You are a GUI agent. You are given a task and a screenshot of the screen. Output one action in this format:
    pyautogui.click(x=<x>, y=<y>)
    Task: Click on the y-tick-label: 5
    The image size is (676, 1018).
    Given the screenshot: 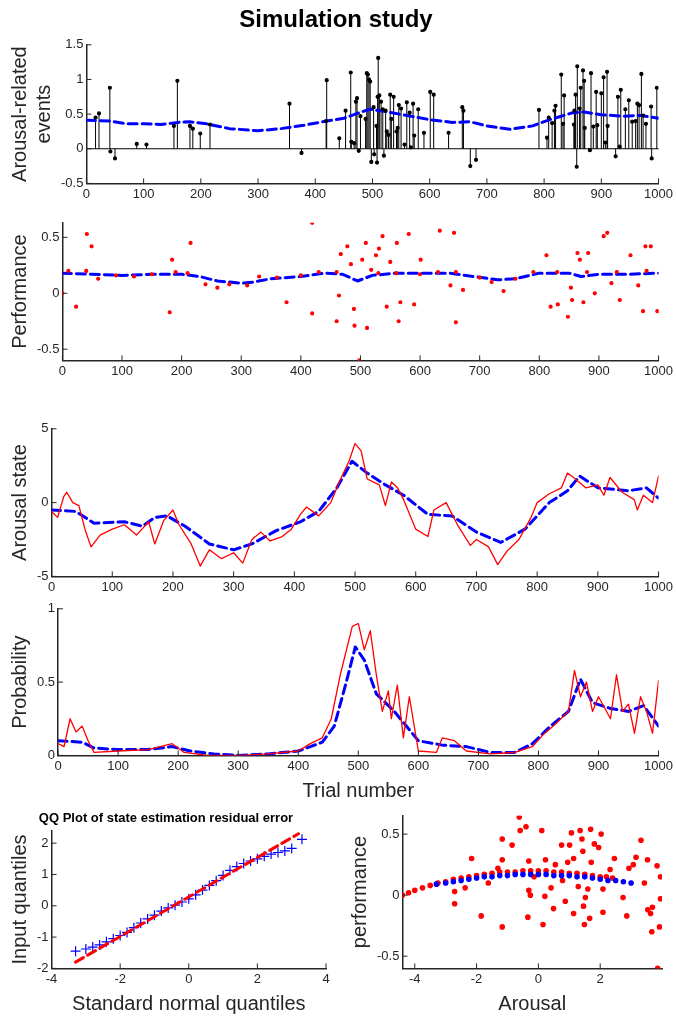 What is the action you would take?
    pyautogui.click(x=45, y=428)
    